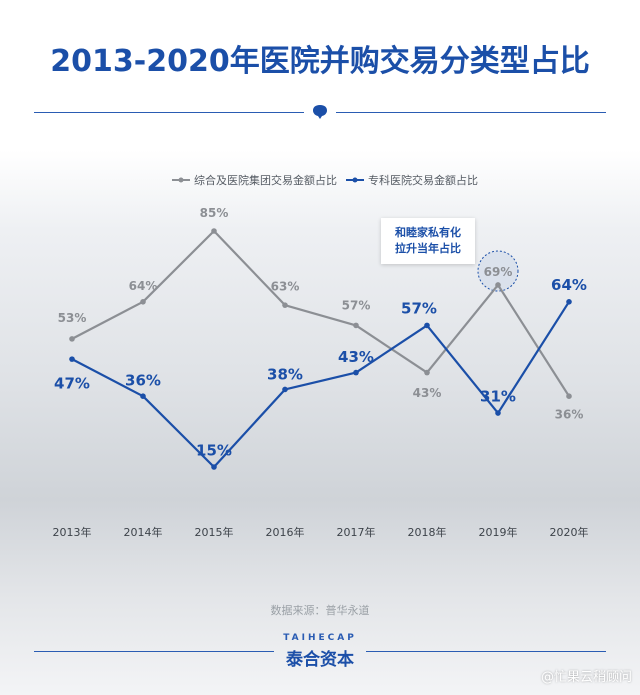 Image resolution: width=640 pixels, height=695 pixels. What do you see at coordinates (356, 532) in the screenshot?
I see `x-tick-label: 2017年` at bounding box center [356, 532].